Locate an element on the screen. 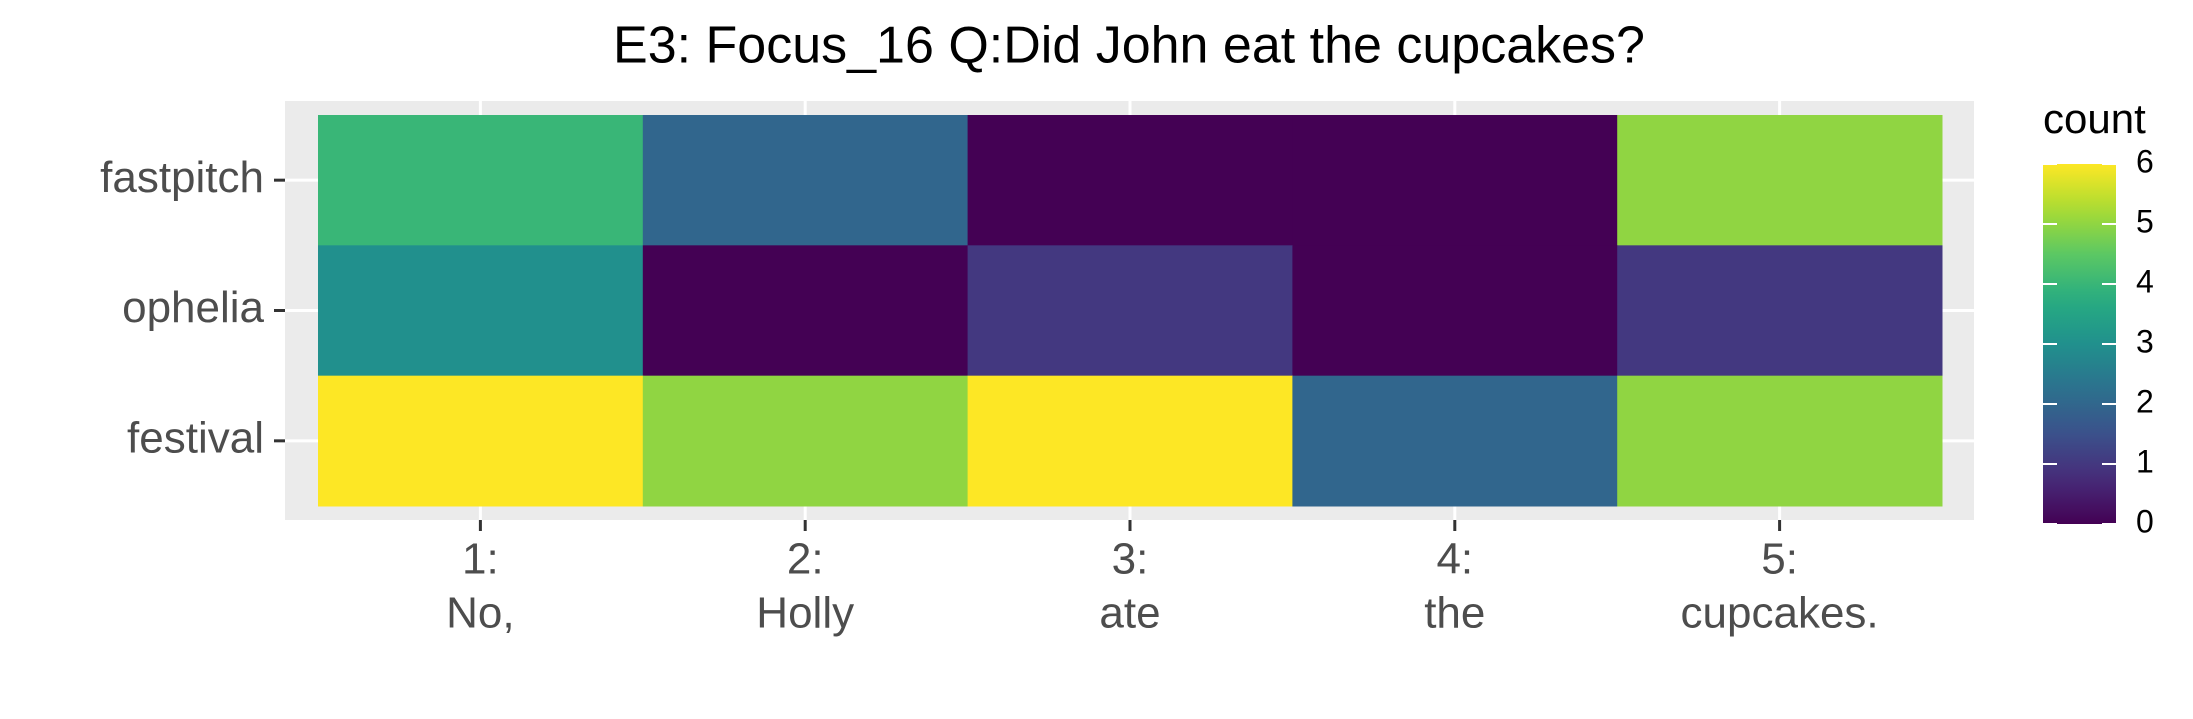  colorbar-tick-label: 4 is located at coordinates (2145, 281).